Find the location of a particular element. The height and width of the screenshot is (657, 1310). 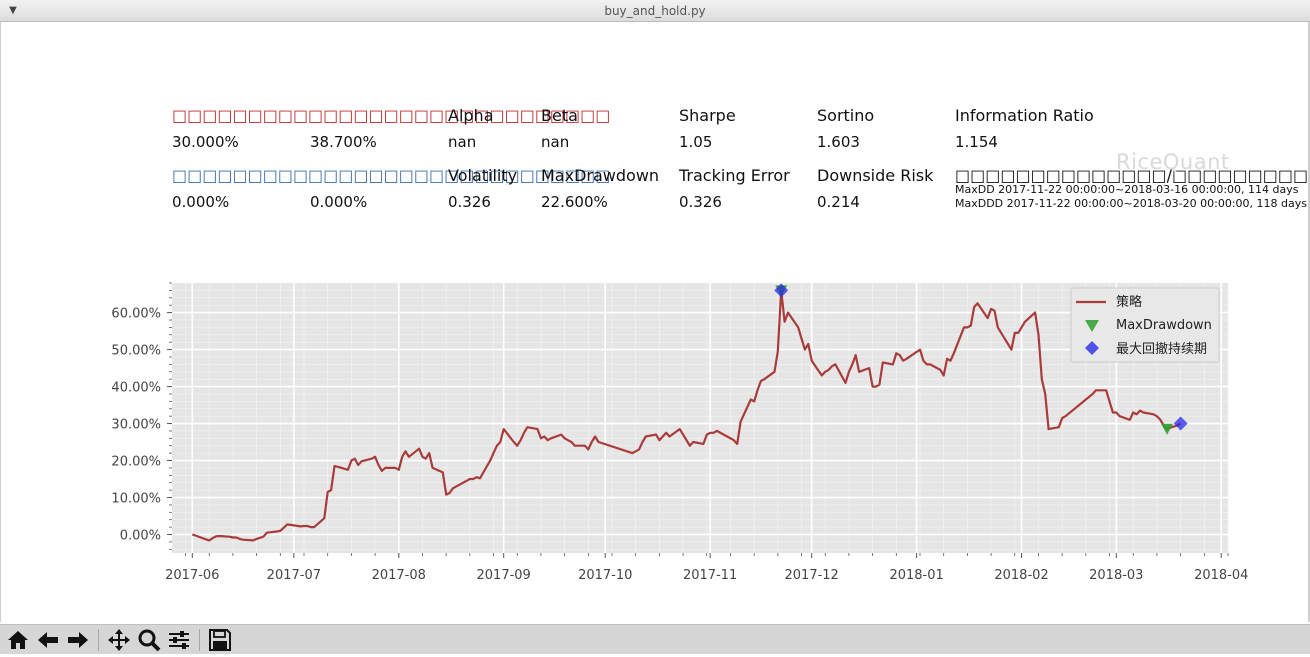

legend-box is located at coordinates (1145, 325).